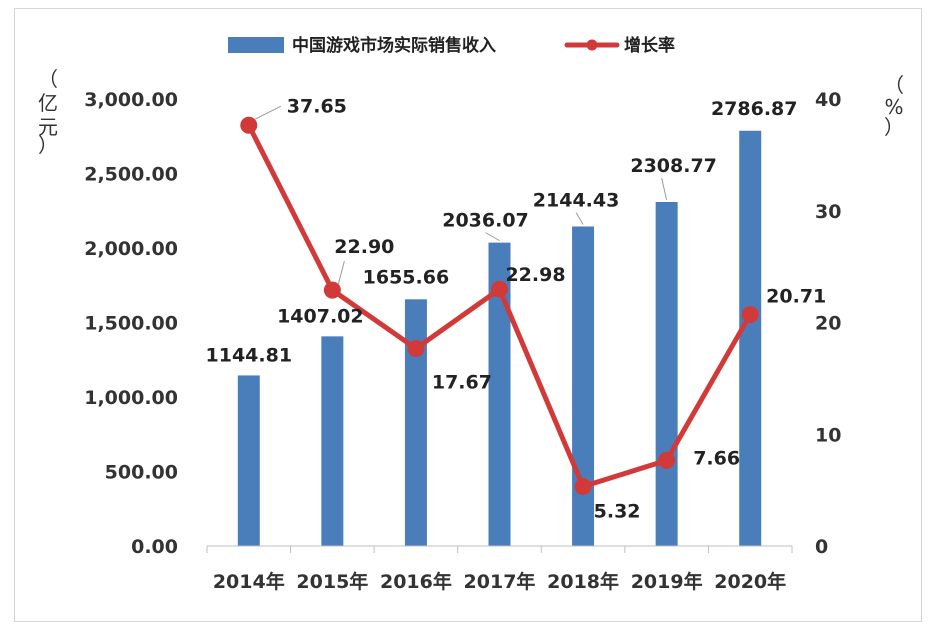 This screenshot has height=632, width=948. I want to click on right-axis-unit: （ % ）, so click(894, 106).